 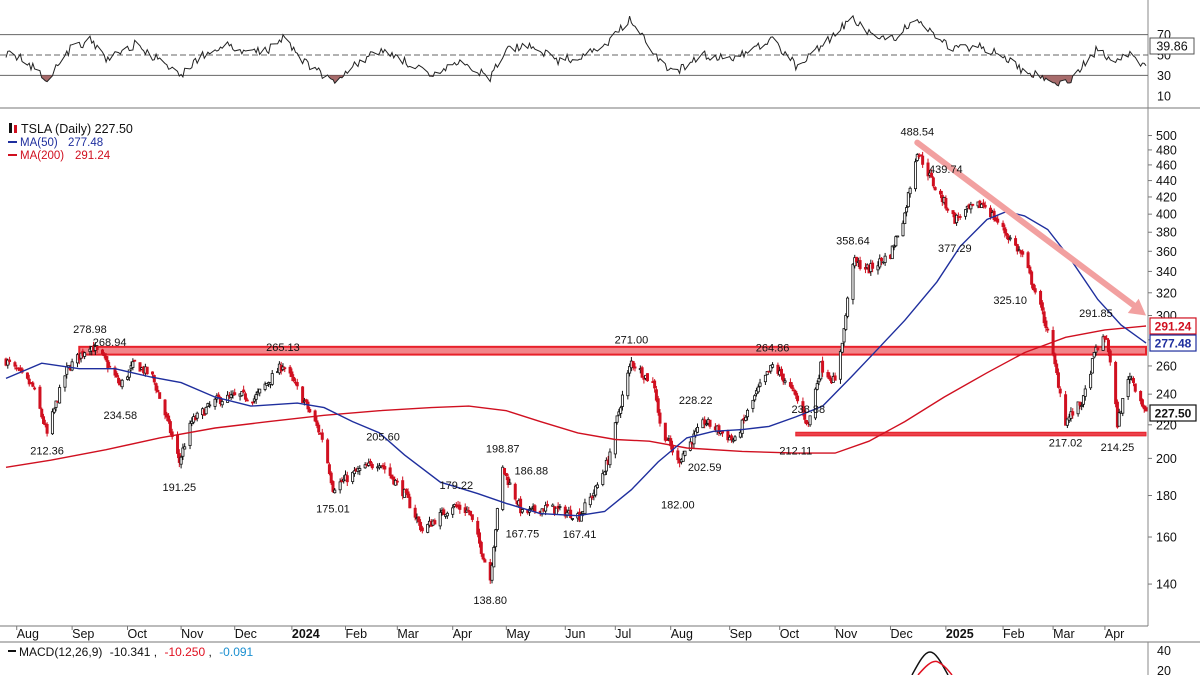 I want to click on rsi-last-flag: 39.86, so click(x=1172, y=46).